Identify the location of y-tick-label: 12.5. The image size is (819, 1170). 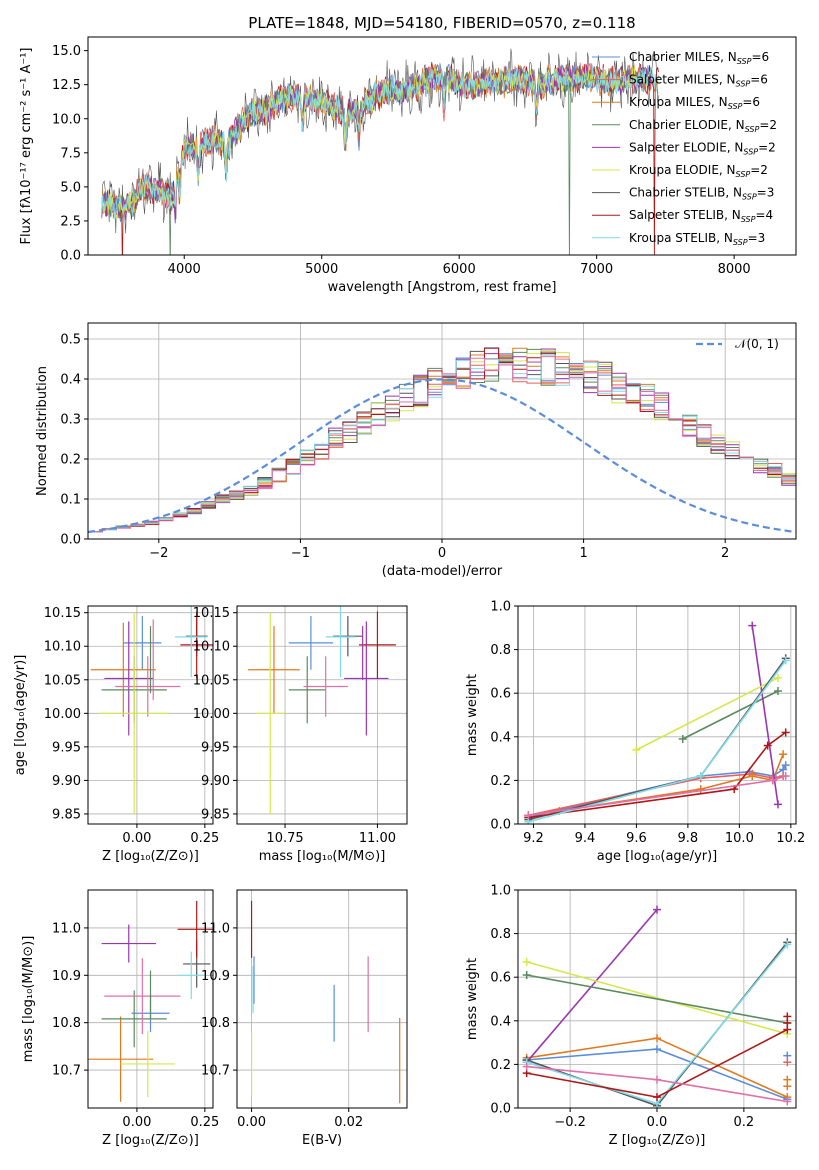
(66, 85).